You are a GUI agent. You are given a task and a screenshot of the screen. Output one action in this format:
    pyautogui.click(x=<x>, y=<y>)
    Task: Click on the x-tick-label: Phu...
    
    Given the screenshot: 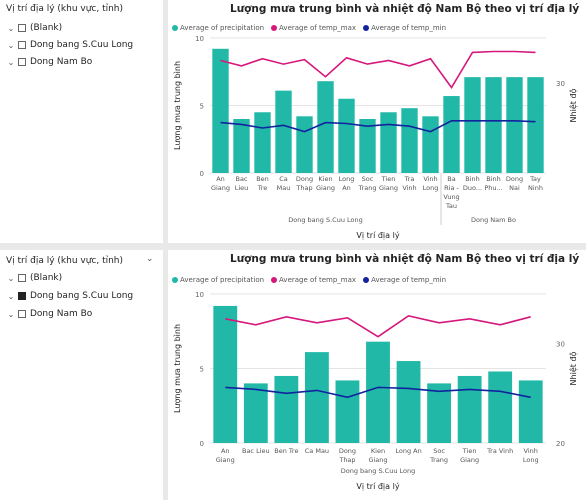 What is the action you would take?
    pyautogui.click(x=493, y=188)
    